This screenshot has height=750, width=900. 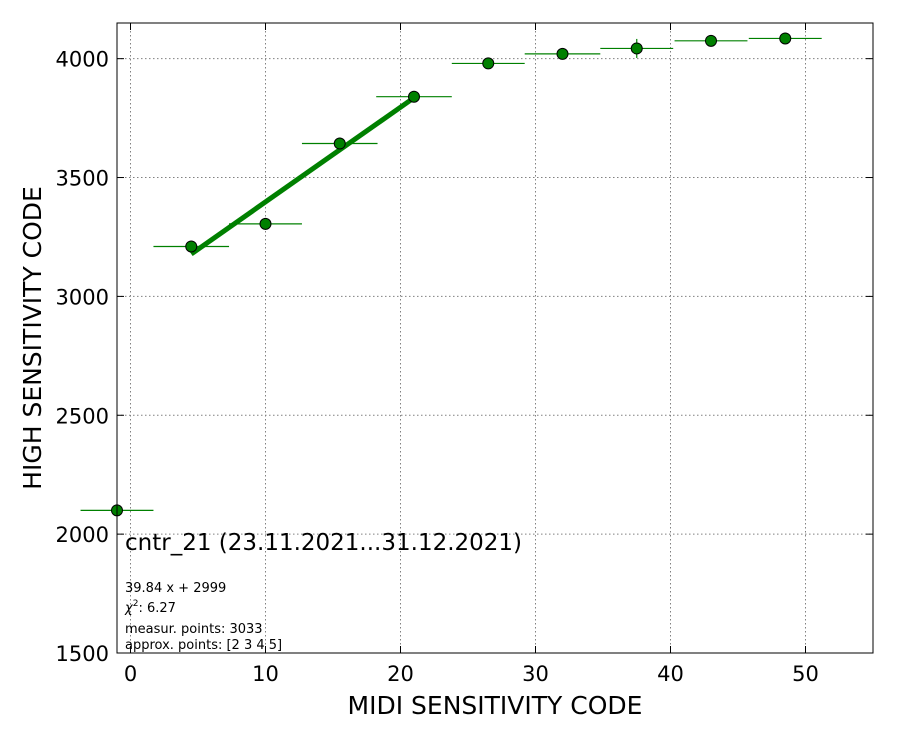 What do you see at coordinates (203, 645) in the screenshot?
I see `approximation-points-label: approx. points: [2 3 4 5]` at bounding box center [203, 645].